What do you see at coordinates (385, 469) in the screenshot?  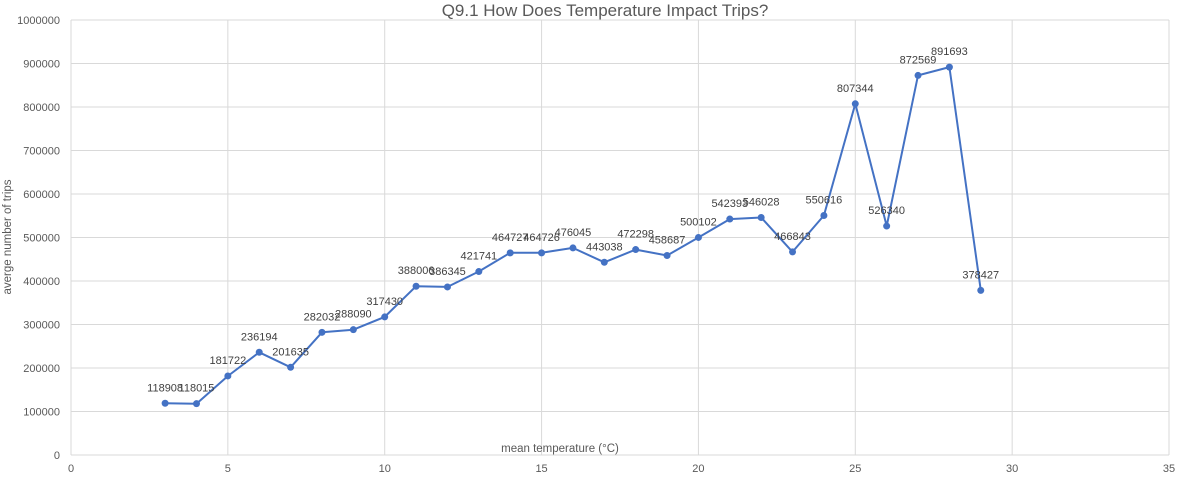 I see `x-tick-label: 10` at bounding box center [385, 469].